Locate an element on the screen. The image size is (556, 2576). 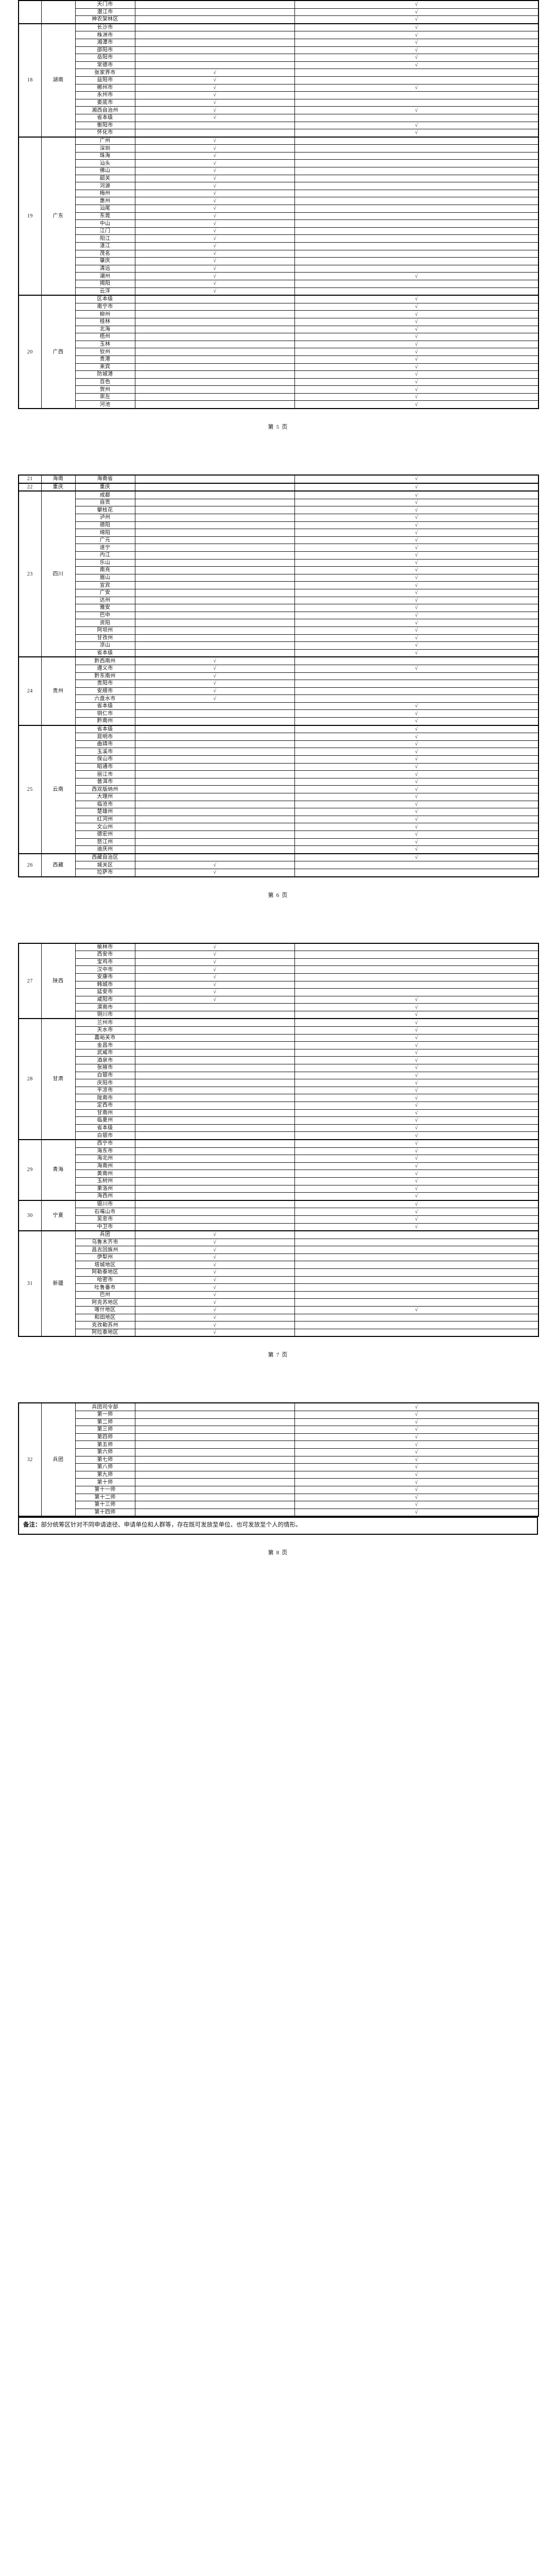
region-cell: 海北州 is located at coordinates (105, 1159).